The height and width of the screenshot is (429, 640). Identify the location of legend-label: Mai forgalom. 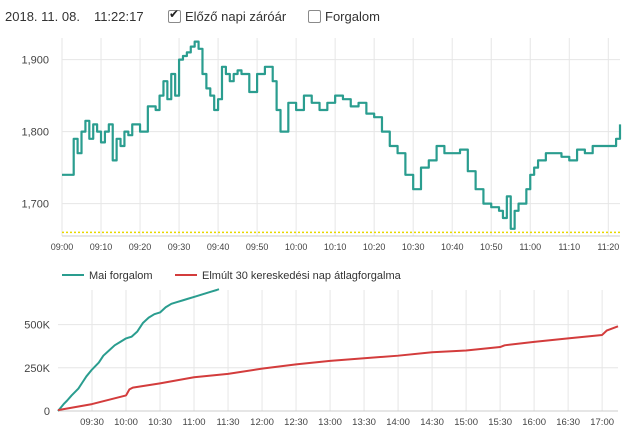
(121, 276).